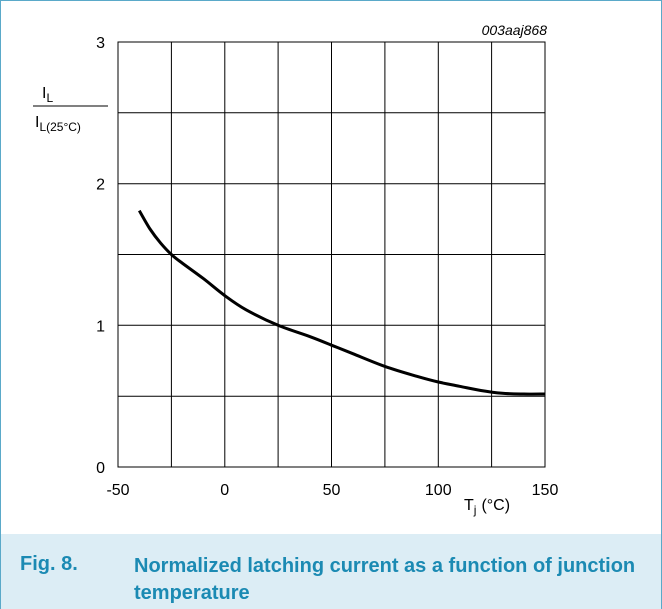  What do you see at coordinates (58, 124) in the screenshot?
I see `y-label-denominator: IL(25°C)` at bounding box center [58, 124].